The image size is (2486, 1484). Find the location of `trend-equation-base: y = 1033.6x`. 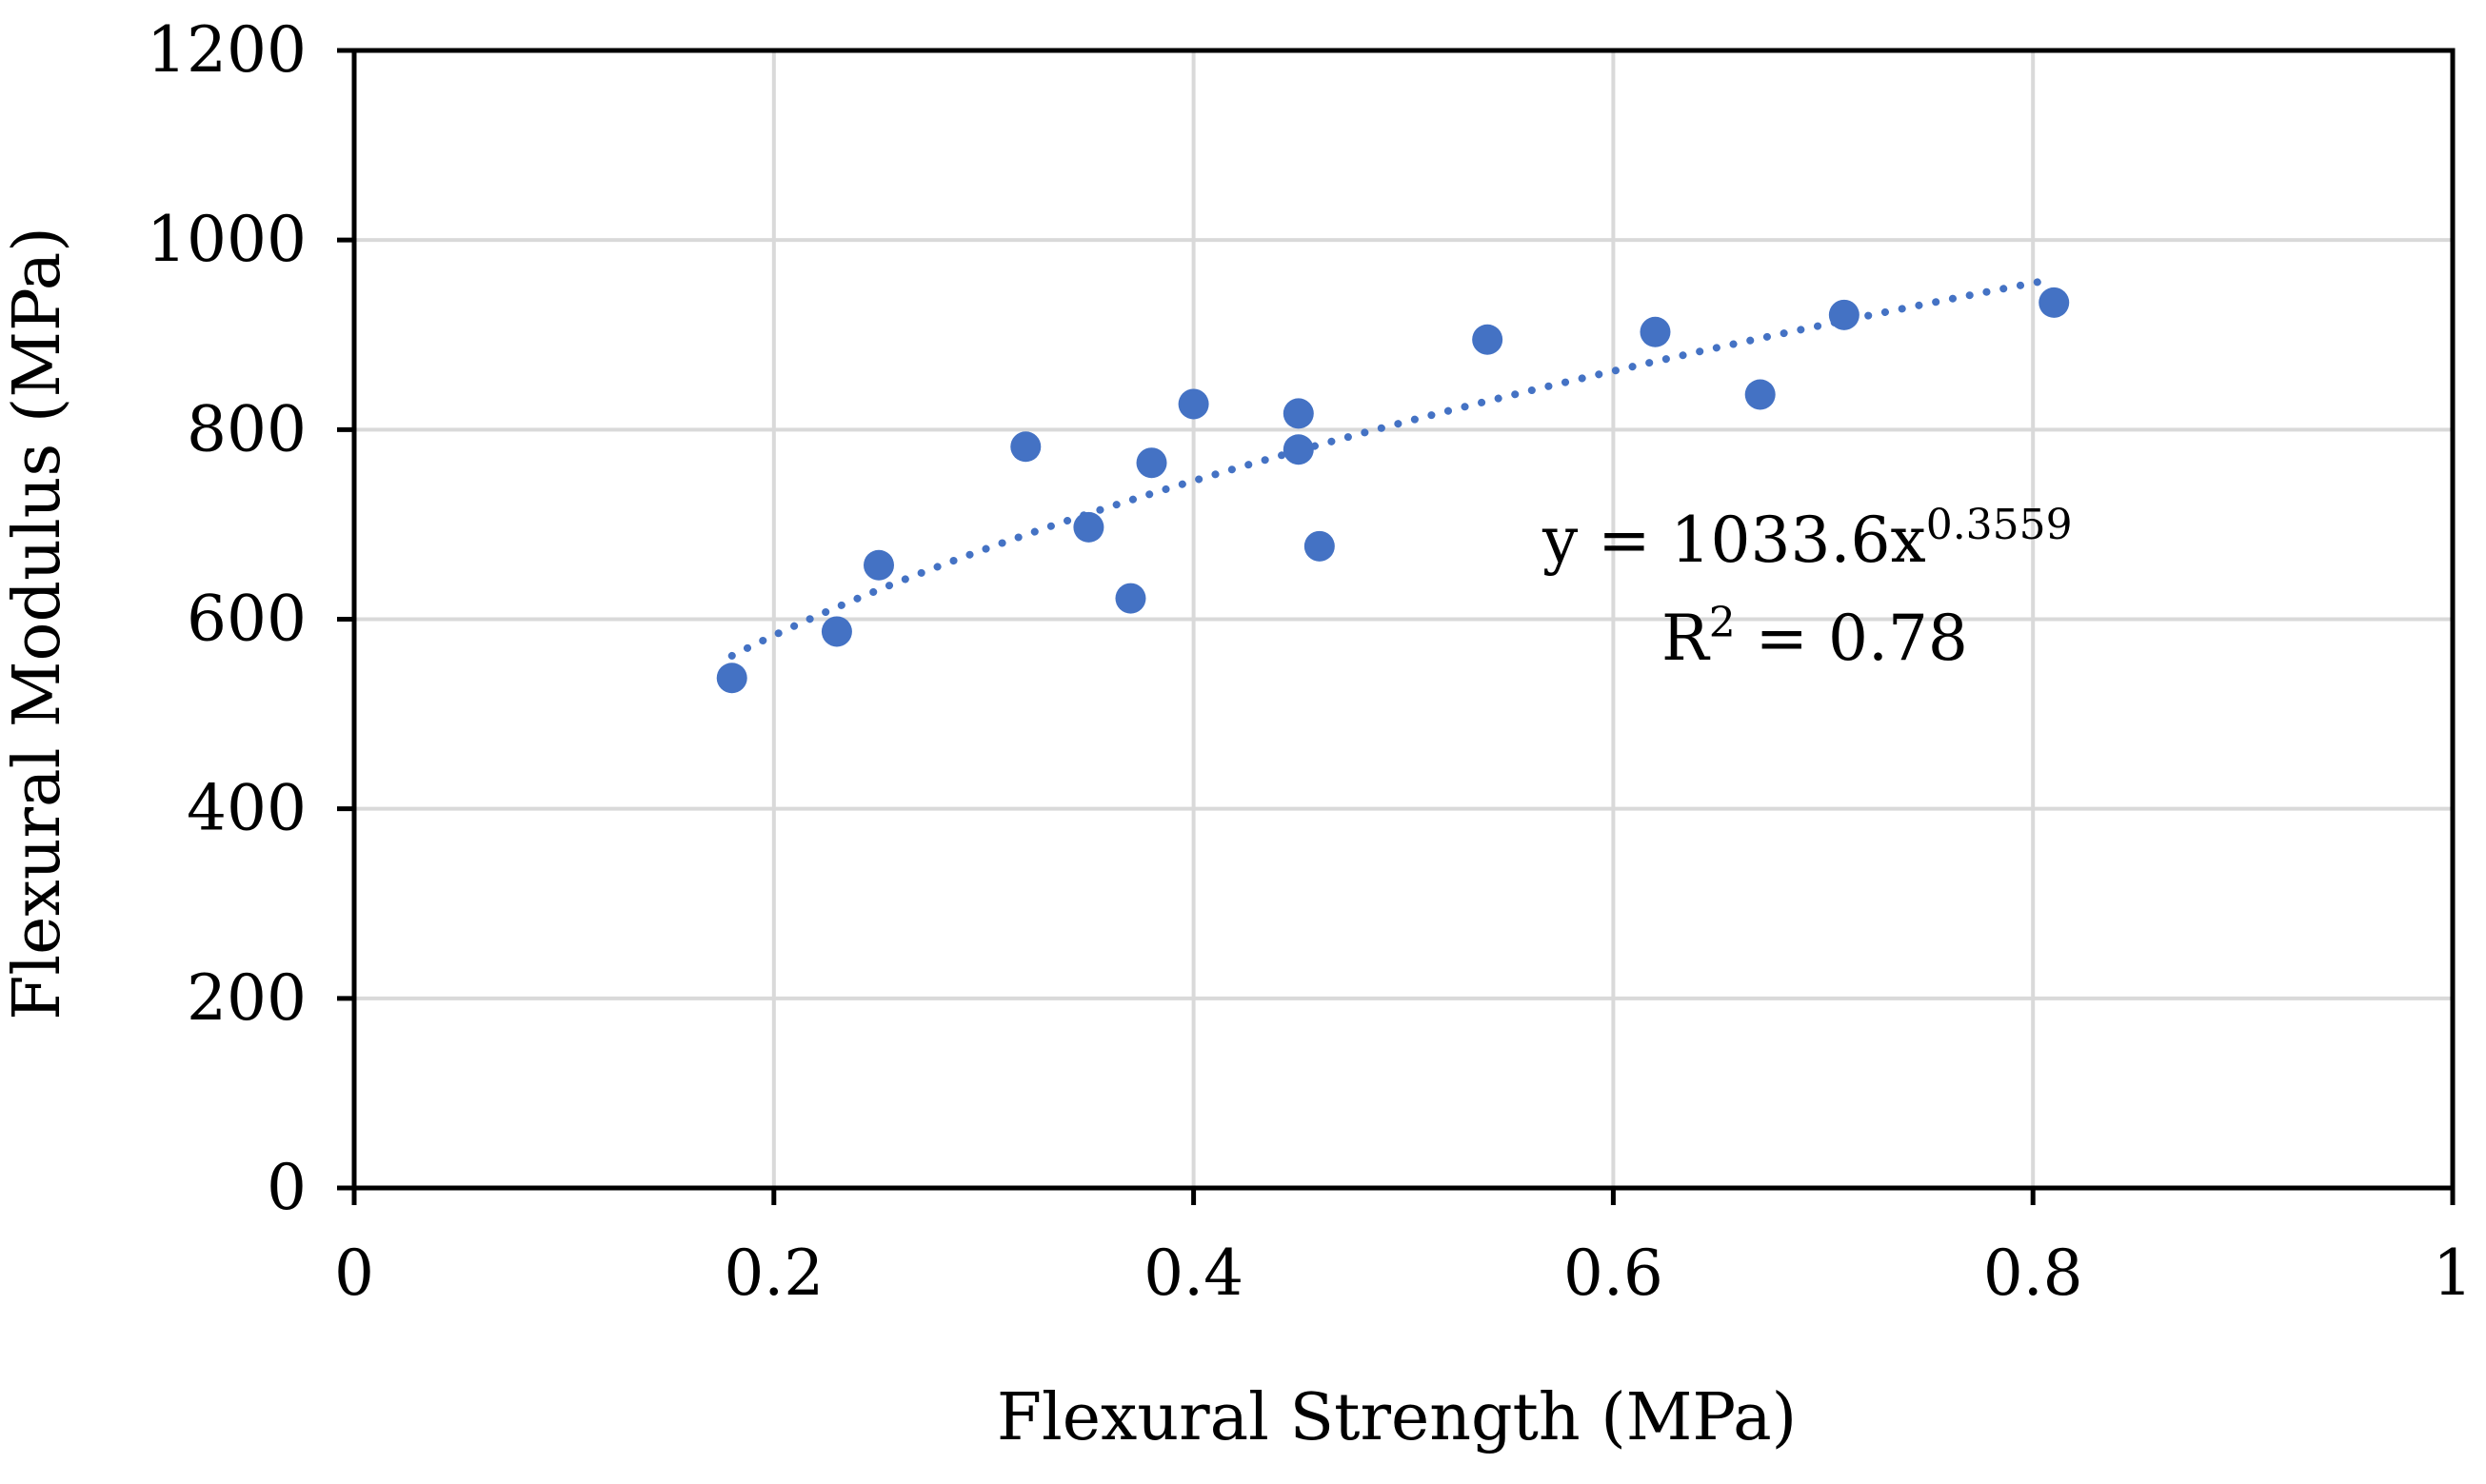

trend-equation-base: y = 1033.6x is located at coordinates (1733, 540).